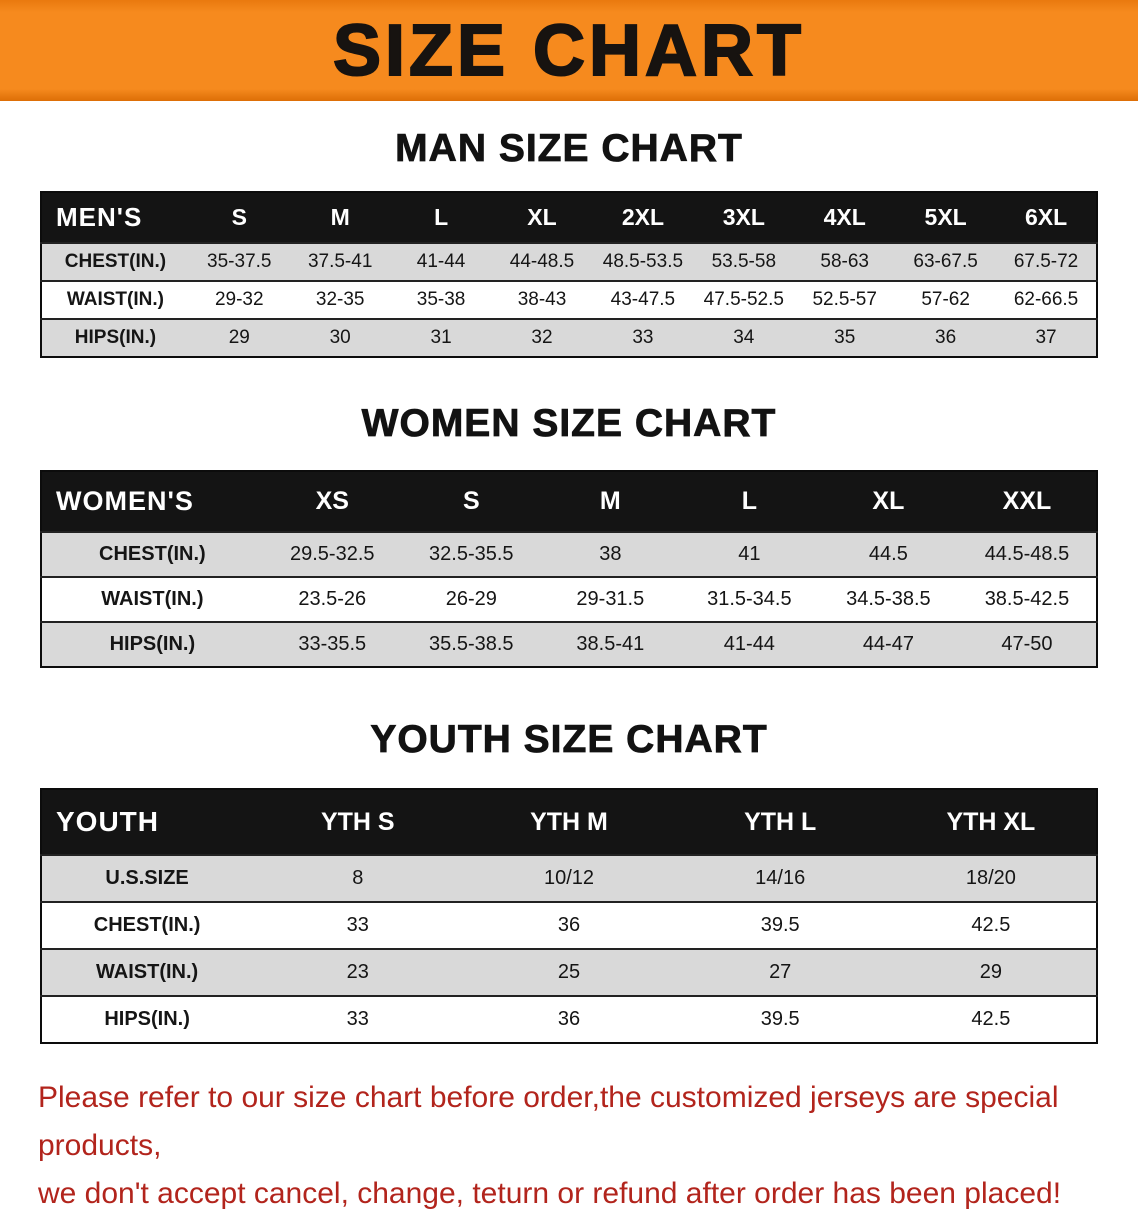  I want to click on table-corner-label: MEN'S, so click(115, 217).